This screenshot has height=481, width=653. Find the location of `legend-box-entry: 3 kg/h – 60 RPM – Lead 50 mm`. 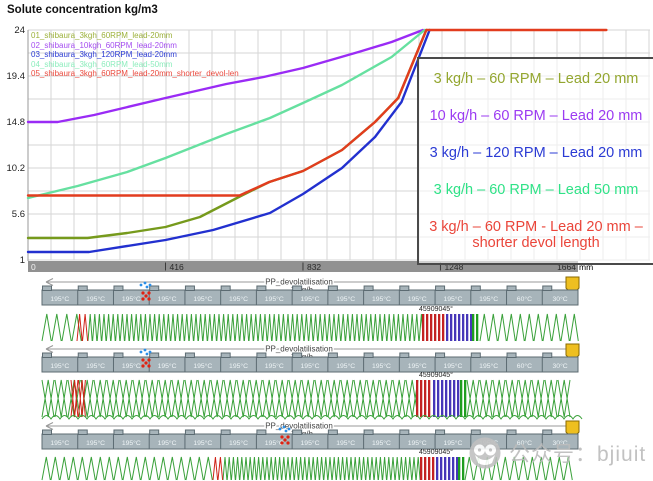

legend-box-entry: 3 kg/h – 60 RPM – Lead 50 mm is located at coordinates (536, 189).